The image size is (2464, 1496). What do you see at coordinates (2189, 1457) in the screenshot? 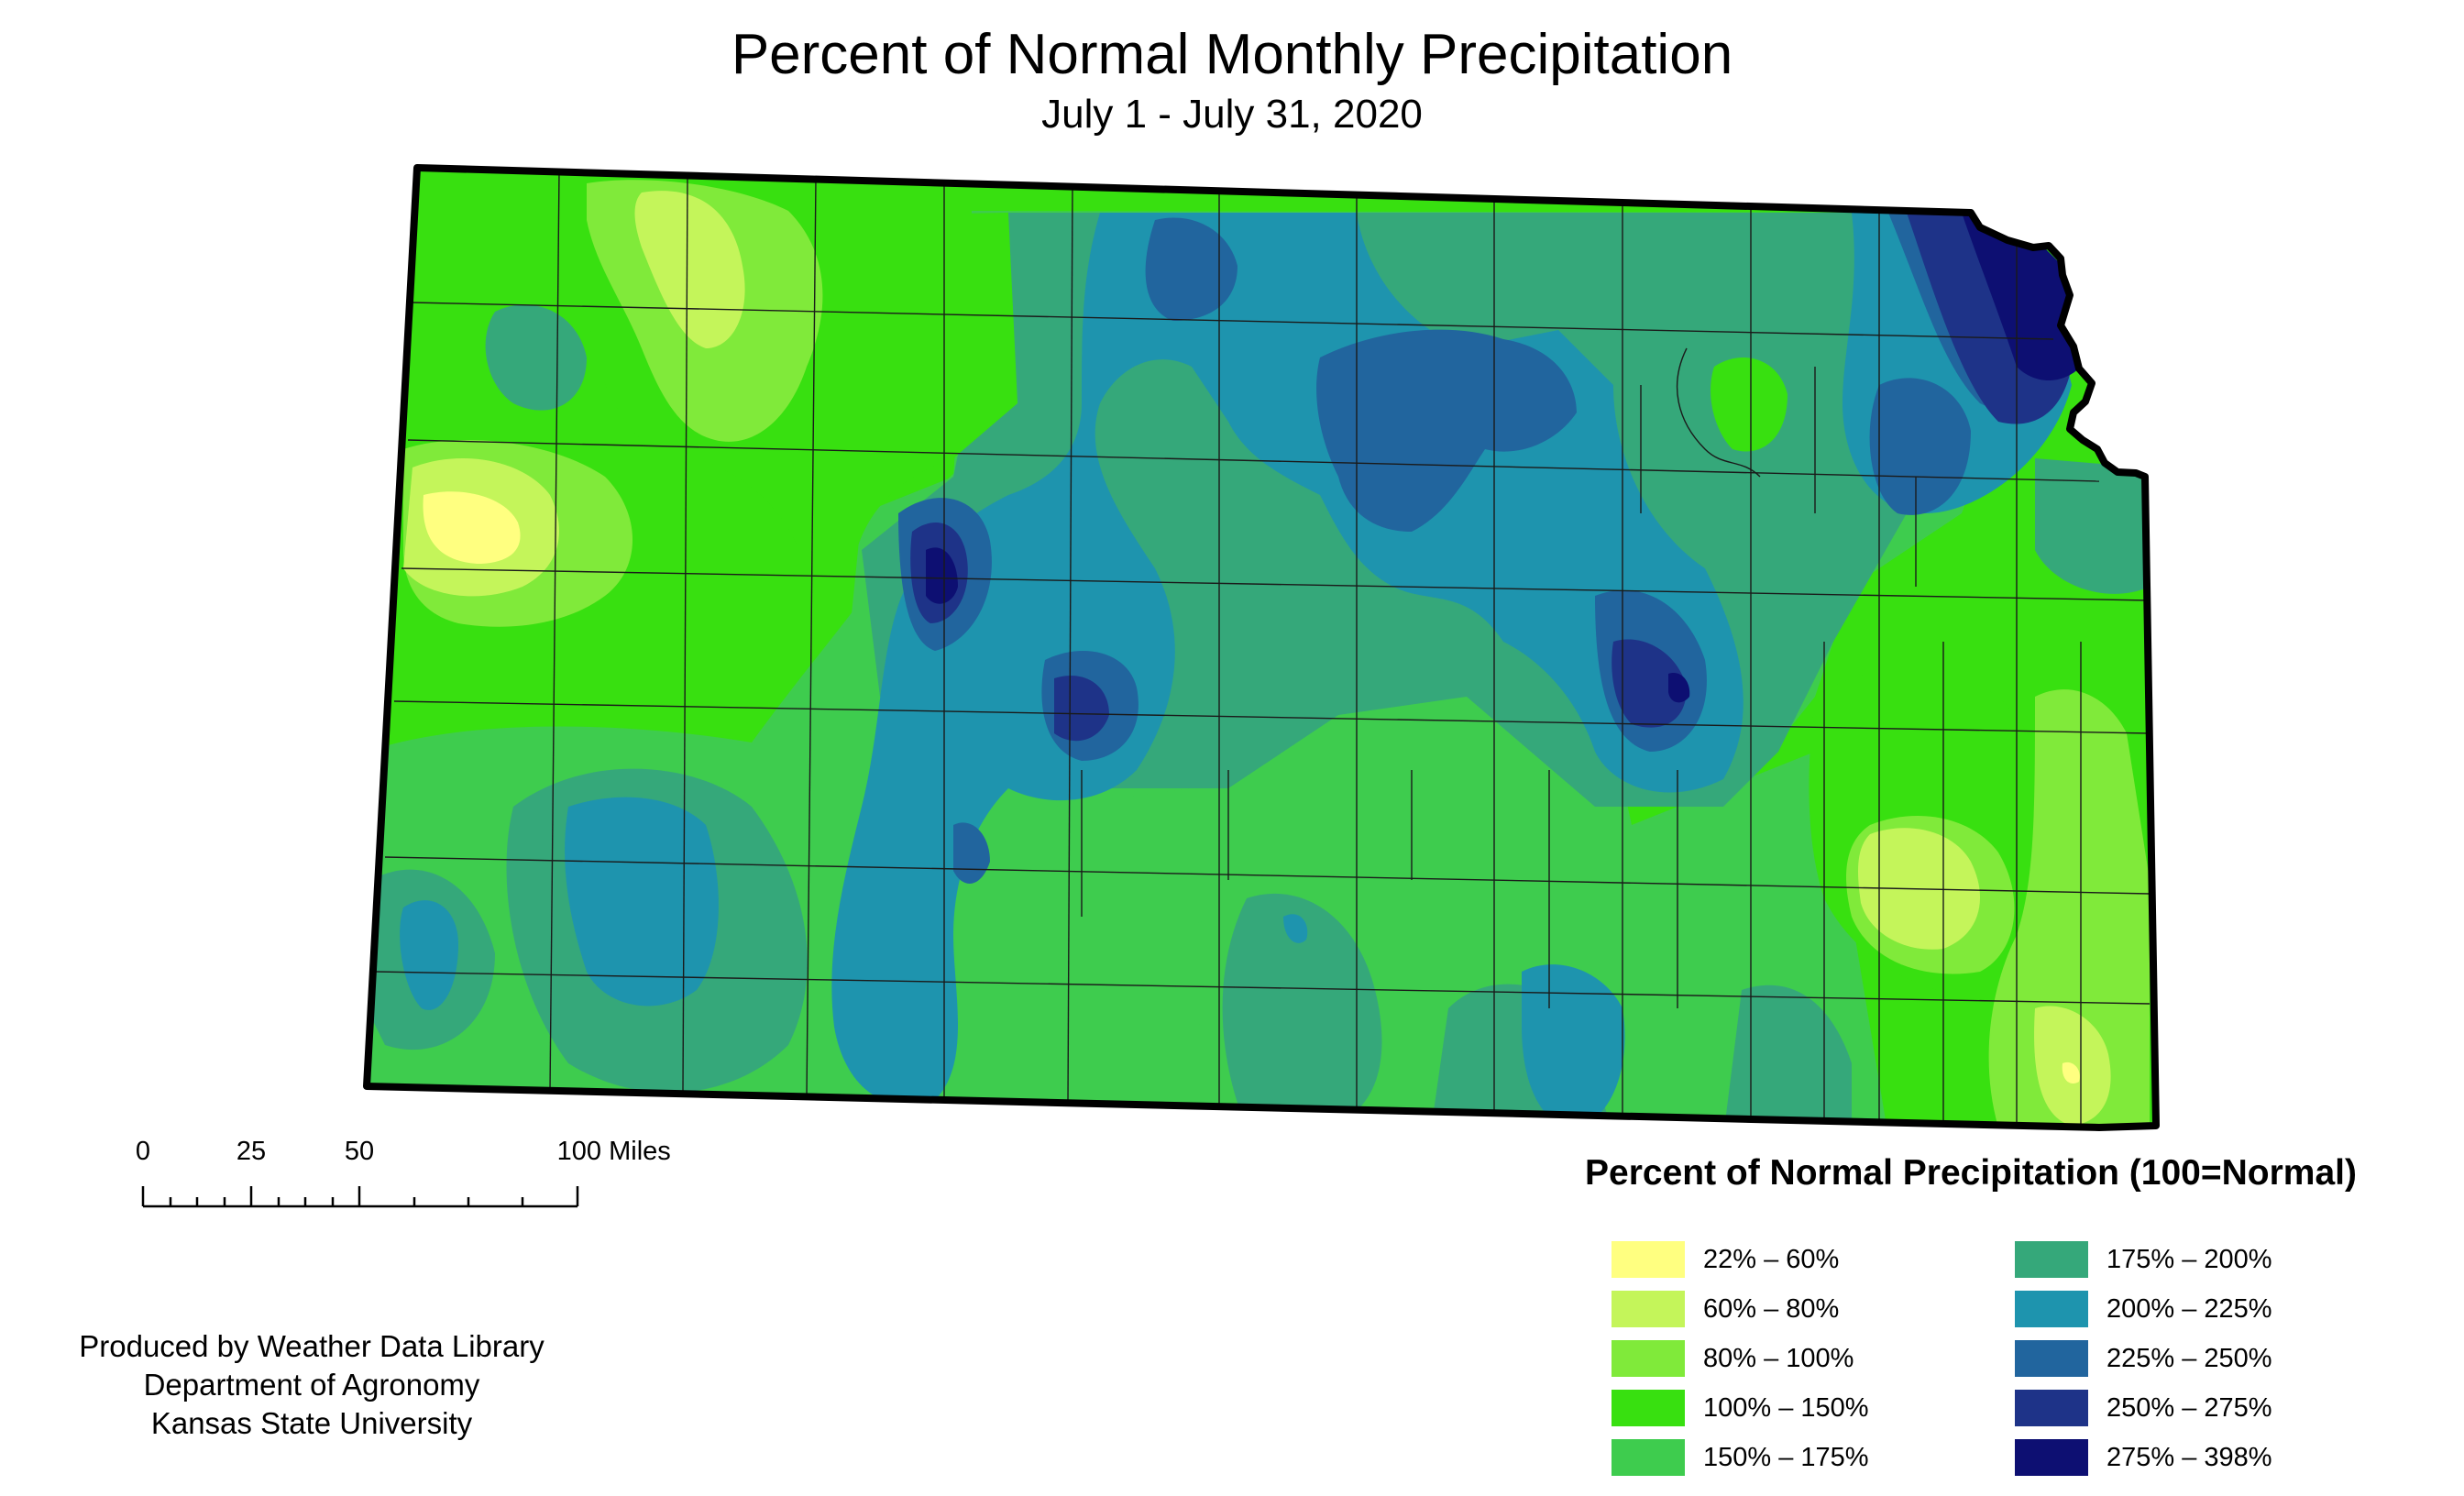
I see `legend-label: 275% – 398%` at bounding box center [2189, 1457].